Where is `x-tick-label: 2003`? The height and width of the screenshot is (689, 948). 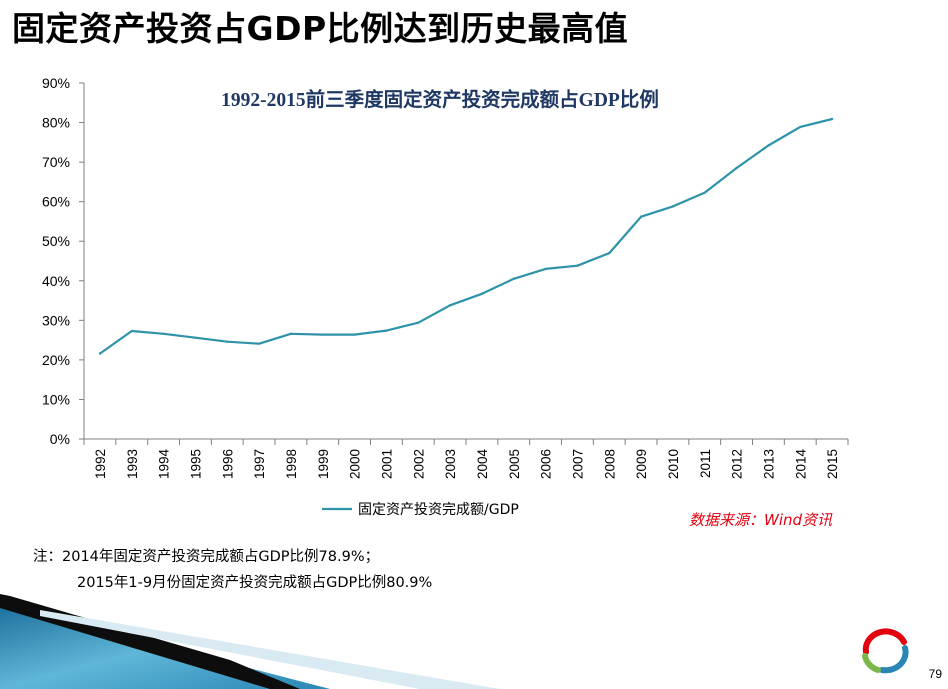
x-tick-label: 2003 is located at coordinates (450, 464).